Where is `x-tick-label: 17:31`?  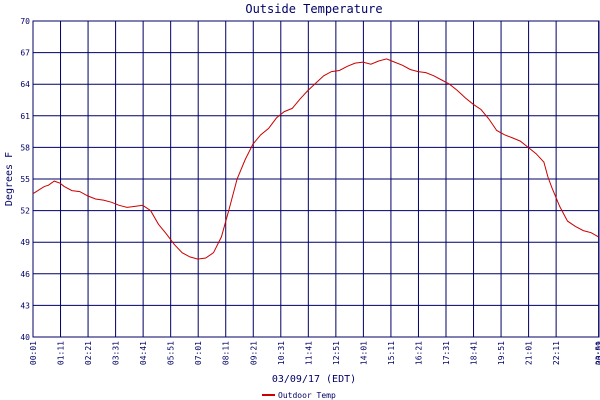
x-tick-label: 17:31 is located at coordinates (446, 353).